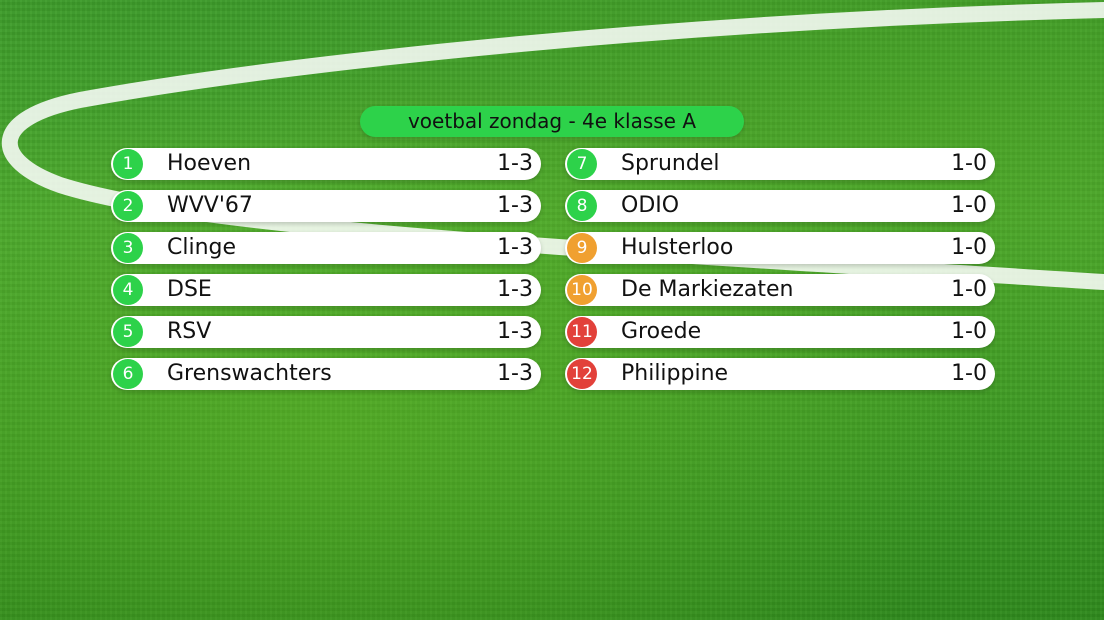 This screenshot has height=620, width=1104. I want to click on rank-badge: 10, so click(582, 290).